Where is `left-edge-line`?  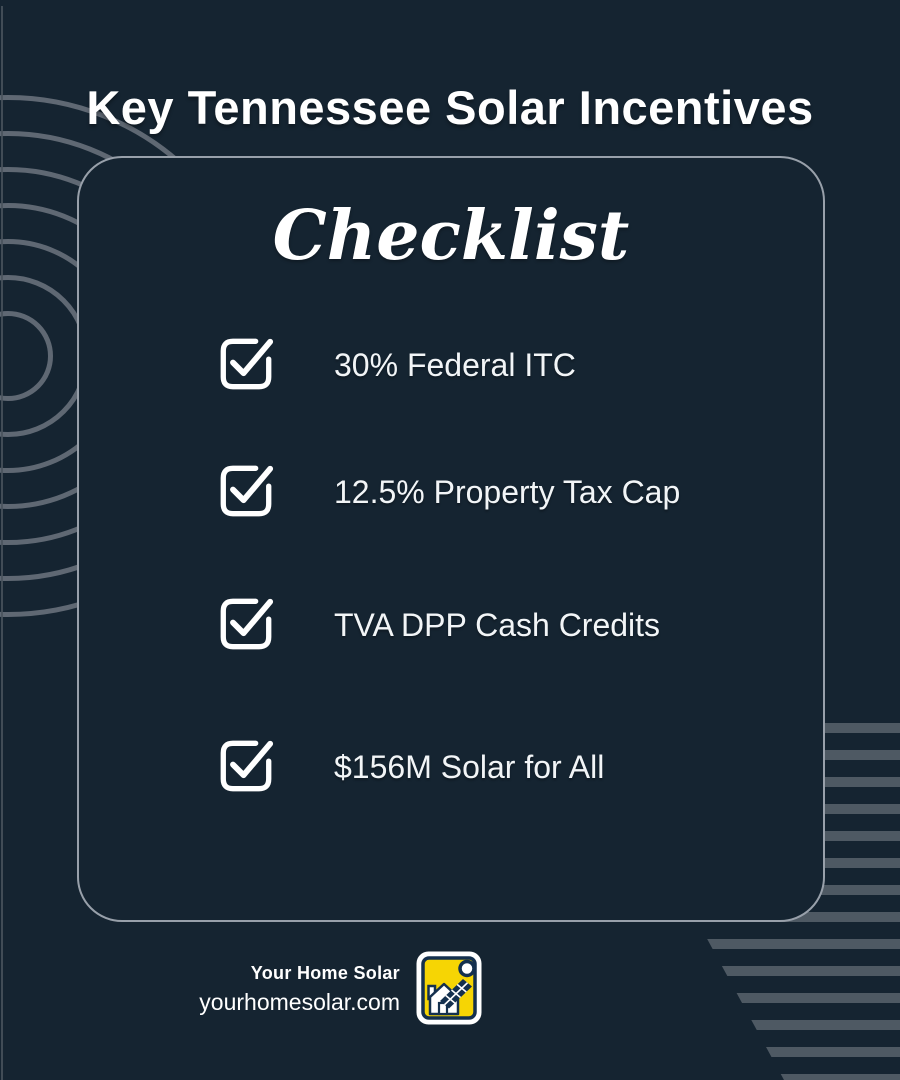 left-edge-line is located at coordinates (2, 543).